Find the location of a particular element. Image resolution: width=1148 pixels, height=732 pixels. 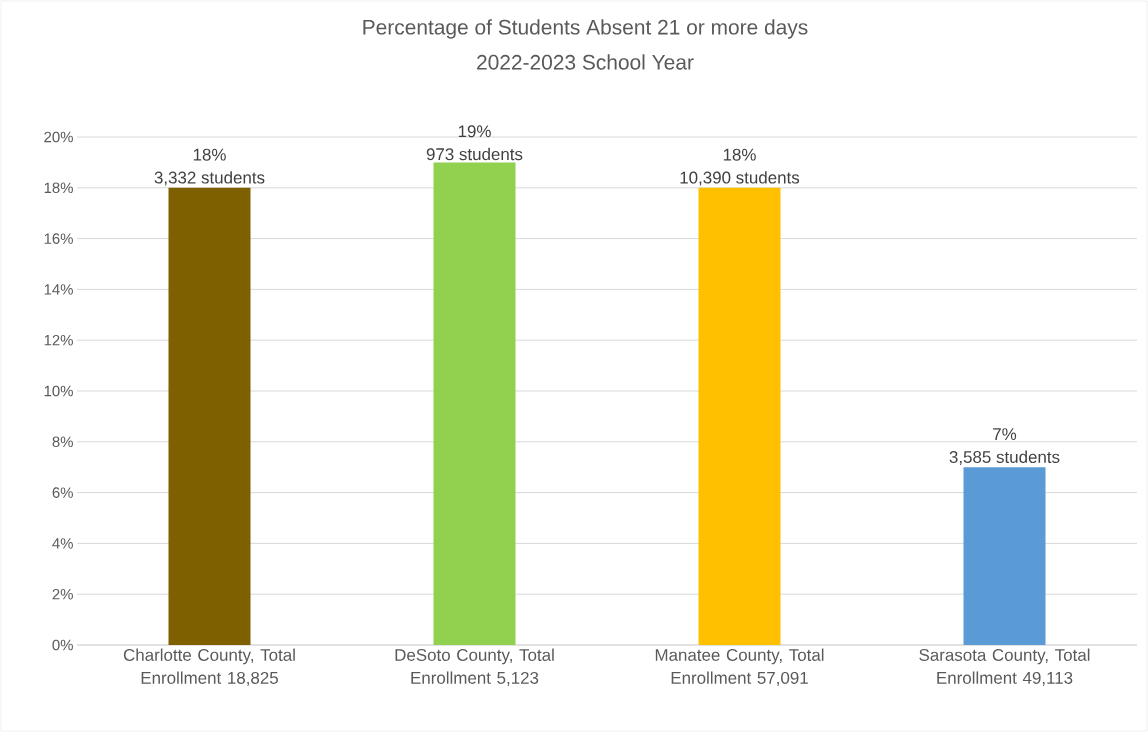

x-tick-label: Charlotte County, Total Enrollment 18,825 is located at coordinates (209, 667).